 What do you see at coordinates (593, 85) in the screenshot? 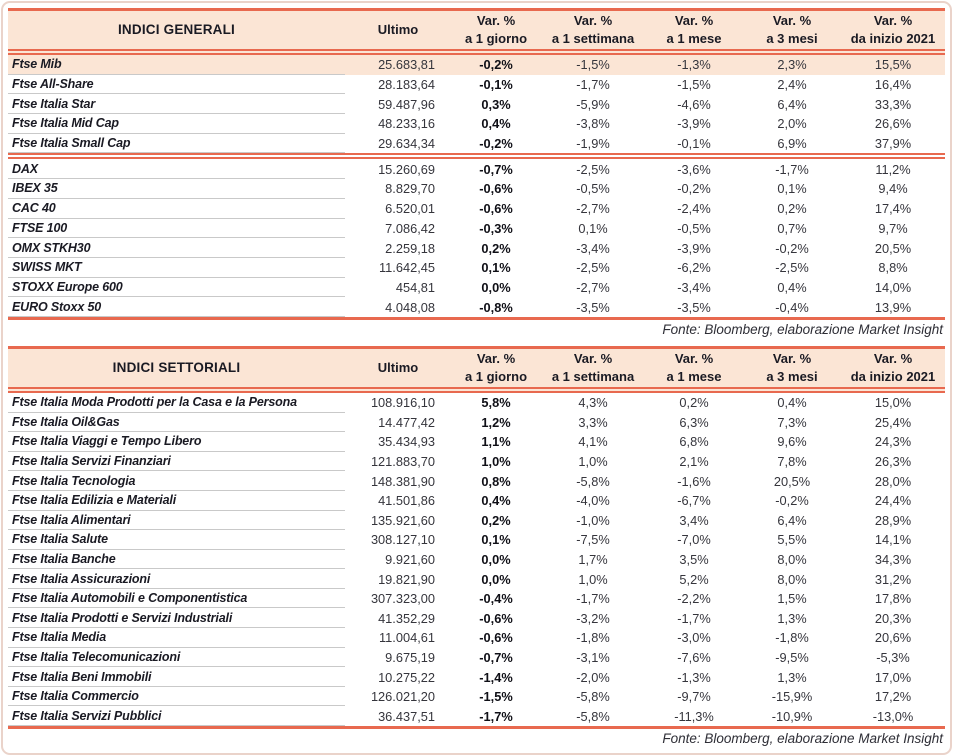
I see `var-1w-value: -1,7%` at bounding box center [593, 85].